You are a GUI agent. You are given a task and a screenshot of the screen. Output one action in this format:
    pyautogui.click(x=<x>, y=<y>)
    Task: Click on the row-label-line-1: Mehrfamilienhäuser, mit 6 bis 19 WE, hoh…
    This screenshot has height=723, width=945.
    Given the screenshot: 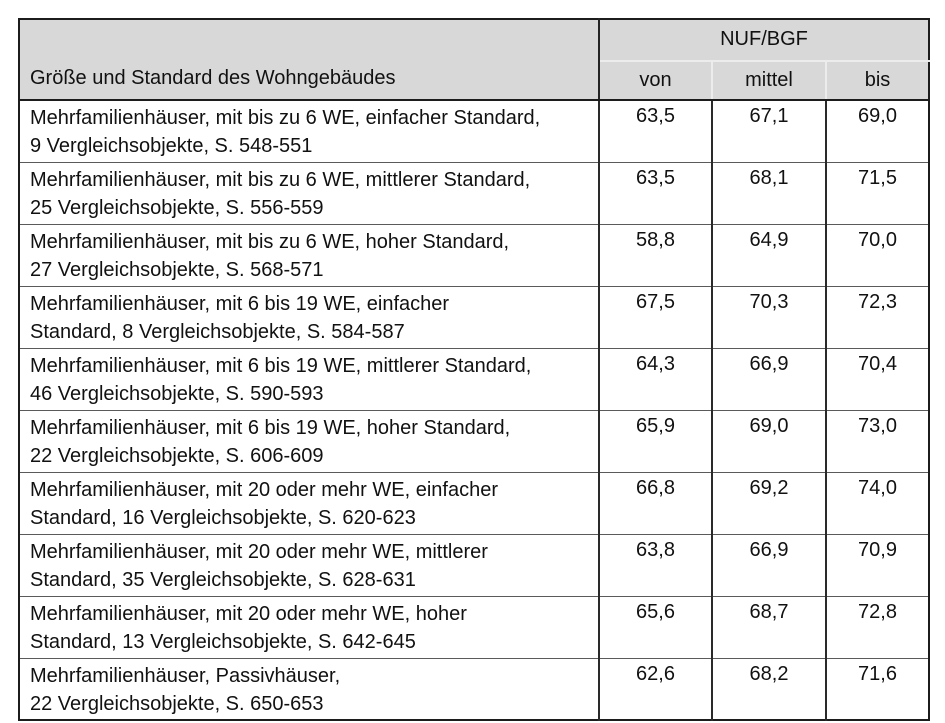 What is the action you would take?
    pyautogui.click(x=270, y=427)
    